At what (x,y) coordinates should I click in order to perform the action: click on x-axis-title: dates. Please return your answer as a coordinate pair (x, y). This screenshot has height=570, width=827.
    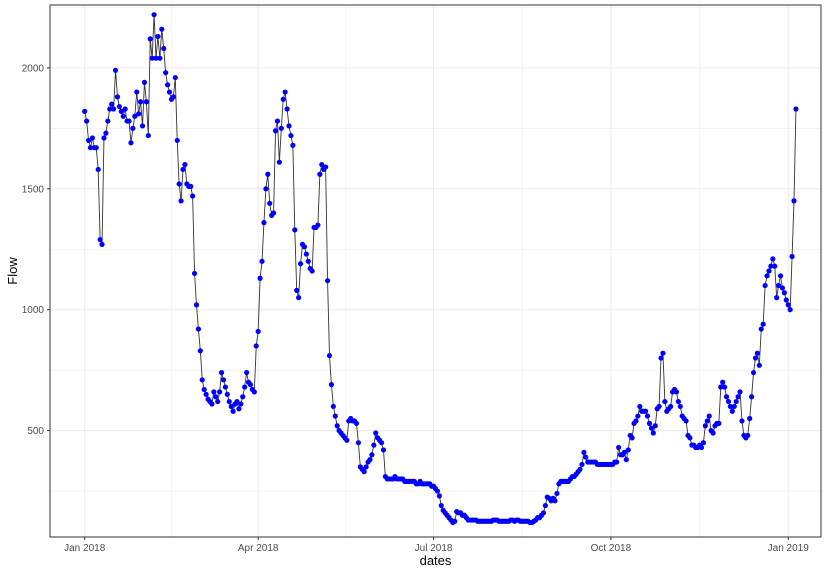
    Looking at the image, I should click on (436, 560).